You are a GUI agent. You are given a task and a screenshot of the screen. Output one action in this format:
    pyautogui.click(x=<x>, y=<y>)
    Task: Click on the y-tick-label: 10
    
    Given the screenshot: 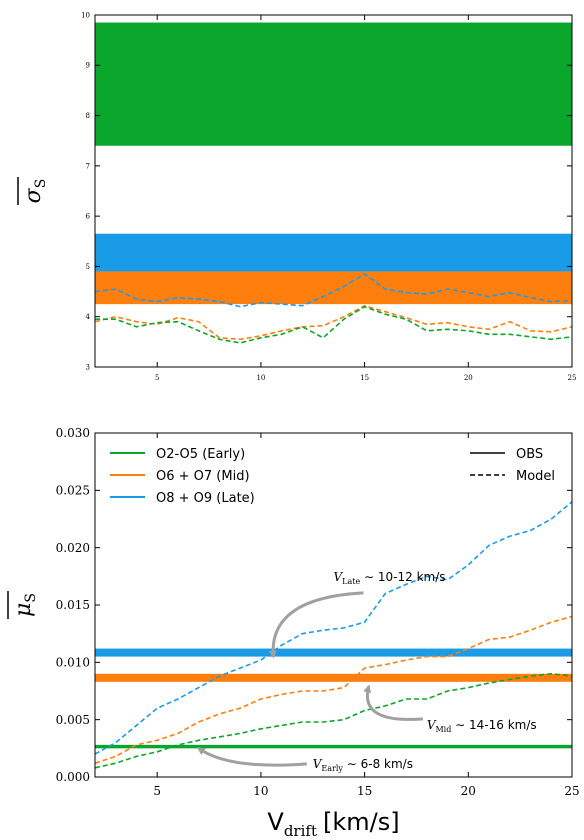 What is the action you would take?
    pyautogui.click(x=85, y=15)
    